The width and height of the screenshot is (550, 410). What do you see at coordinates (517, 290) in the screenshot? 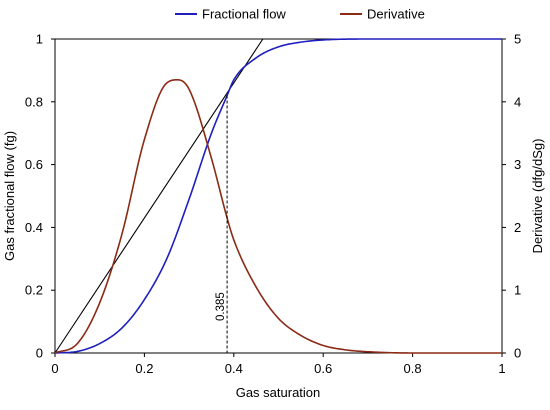
I see `y-right-tick-label: 1` at bounding box center [517, 290].